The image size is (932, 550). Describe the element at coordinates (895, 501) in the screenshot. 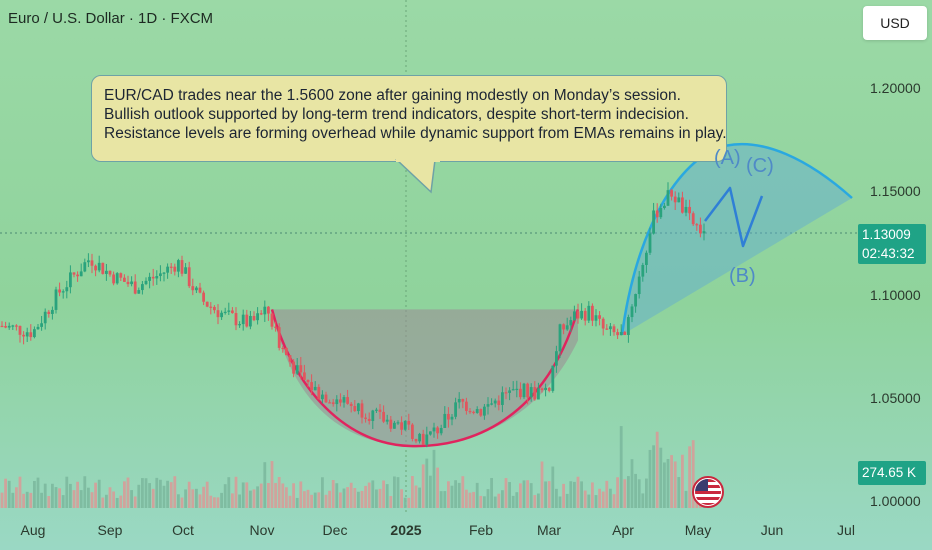

I see `y-axis-tick: 1.00000` at that location.